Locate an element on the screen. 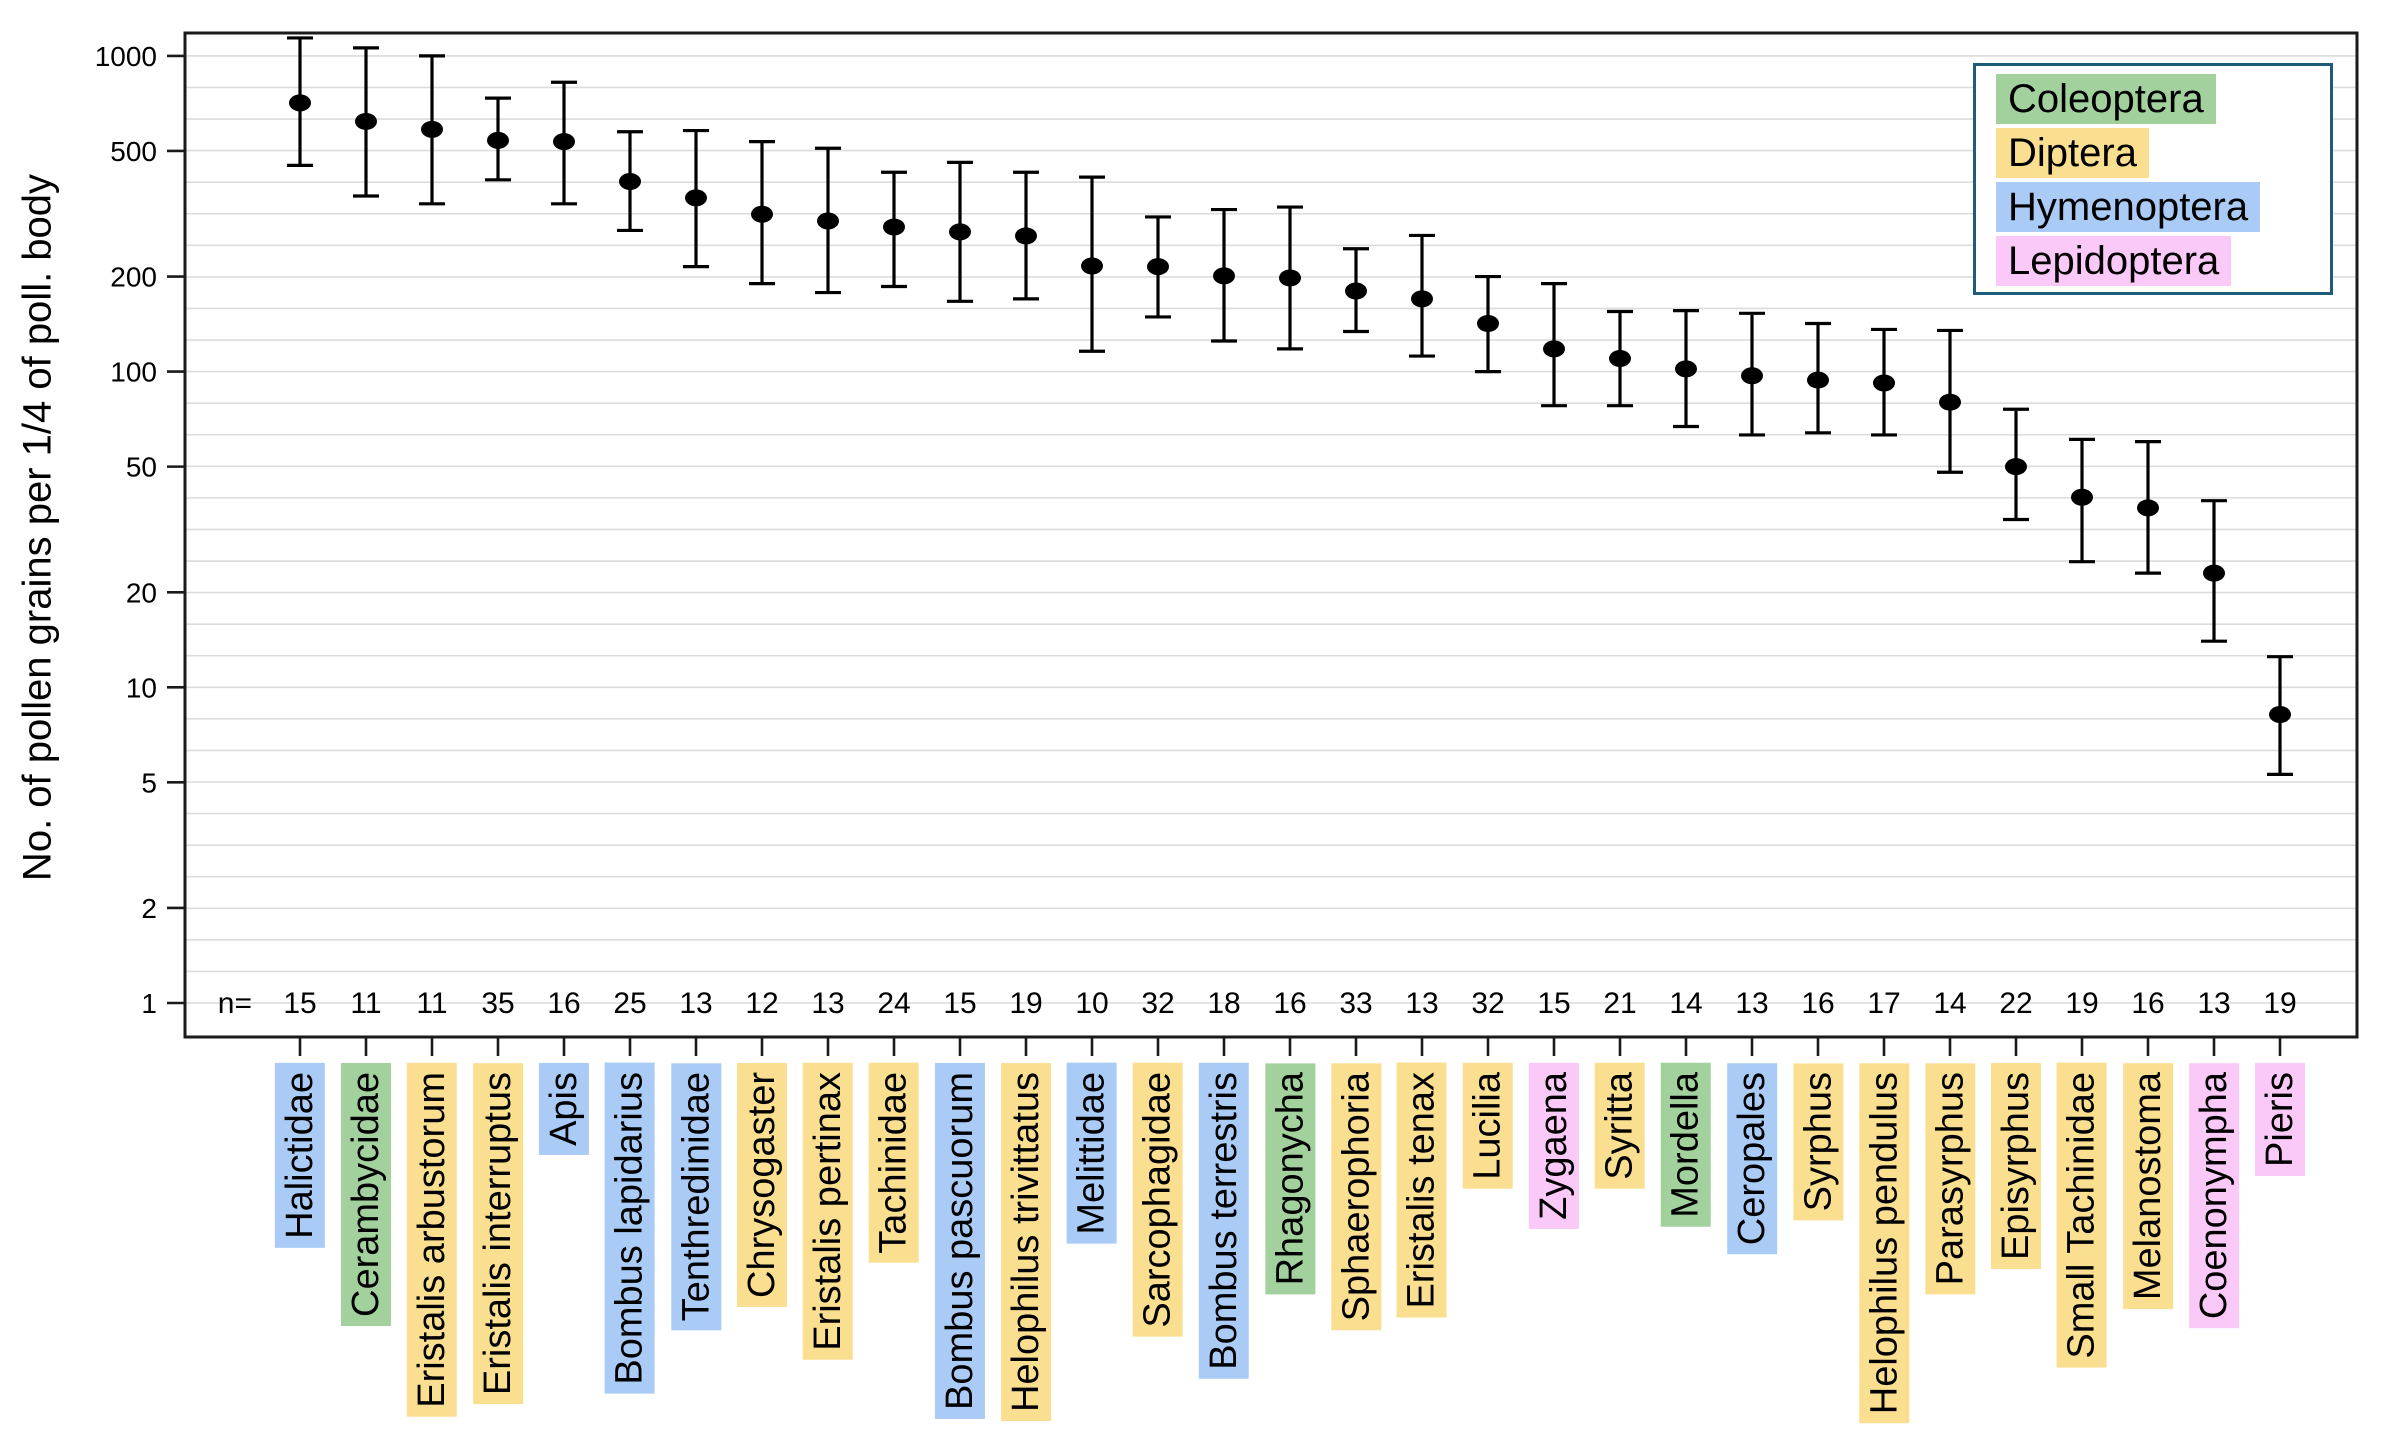  n-row-prefix: n= is located at coordinates (235, 1003).